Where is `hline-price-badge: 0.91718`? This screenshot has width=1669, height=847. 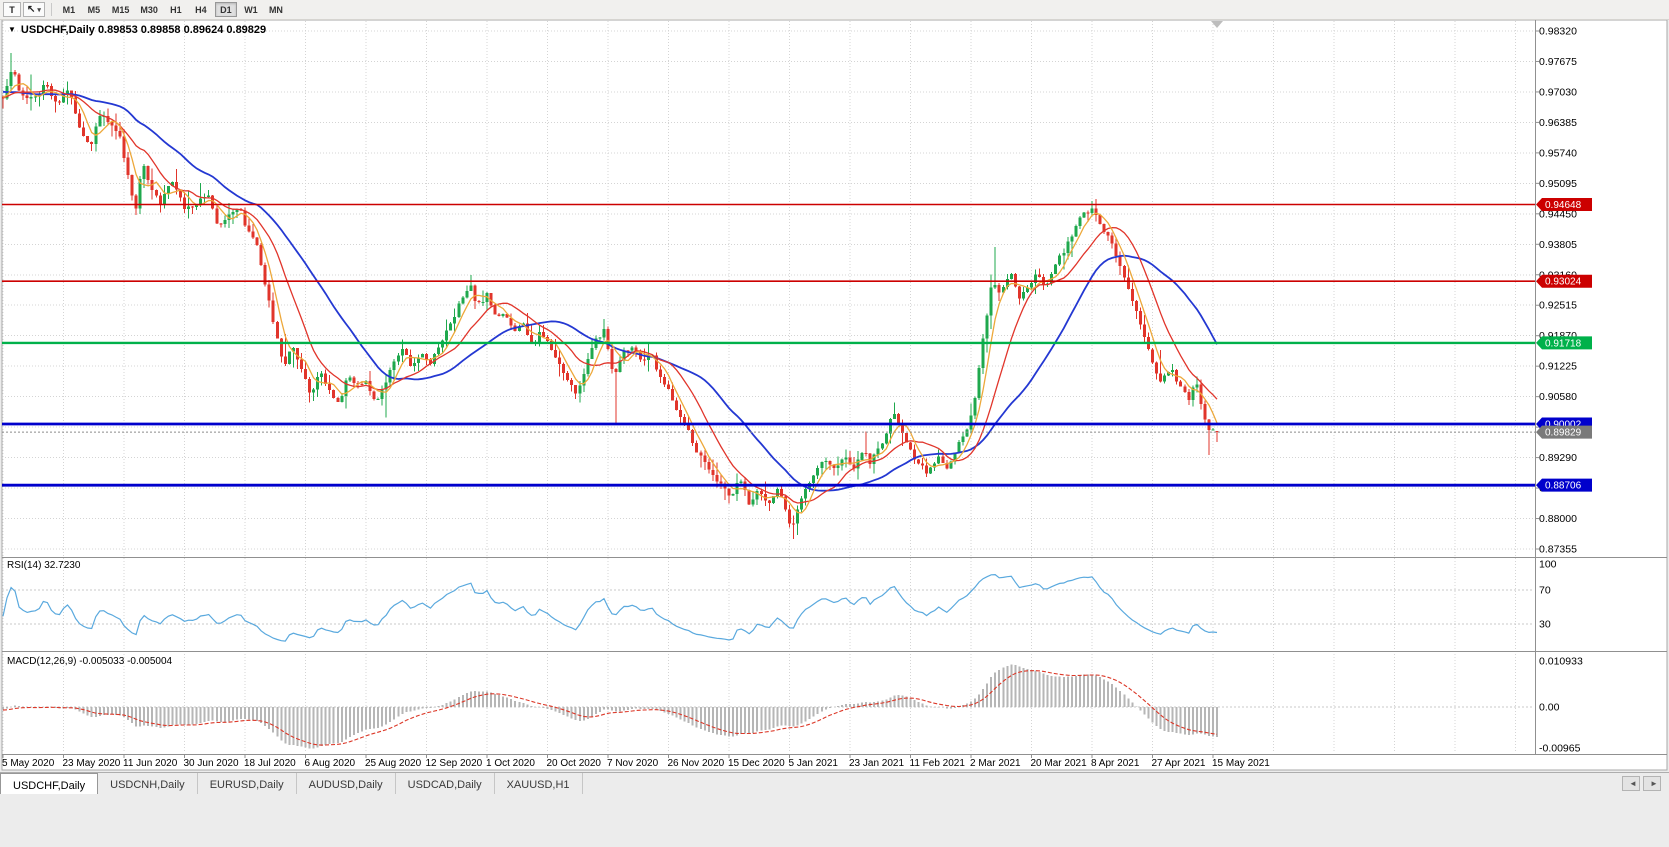 hline-price-badge: 0.91718 is located at coordinates (1564, 343).